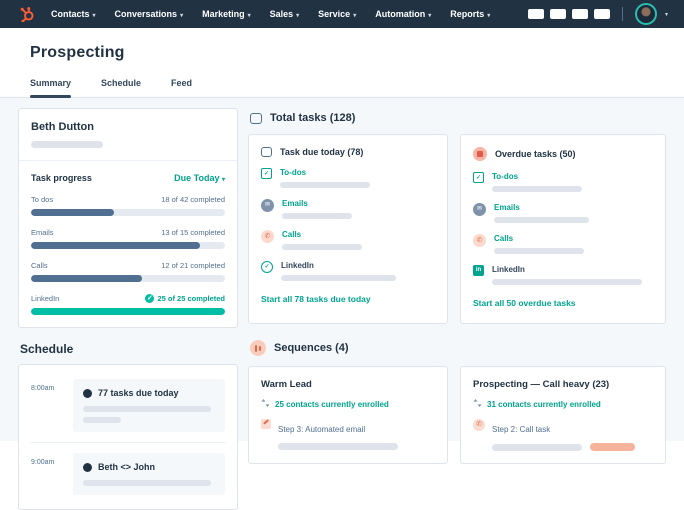  I want to click on schedule-entry-tasks: 77 tasks due today, so click(149, 405).